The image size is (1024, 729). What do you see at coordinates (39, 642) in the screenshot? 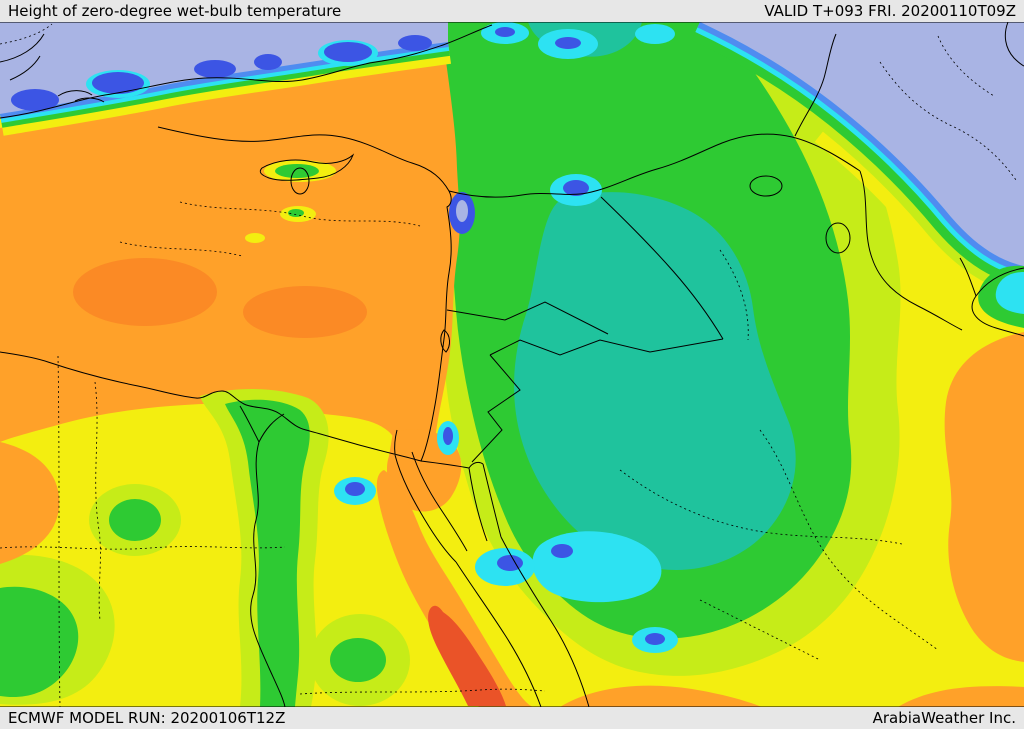
I see `contour-green-sw` at bounding box center [39, 642].